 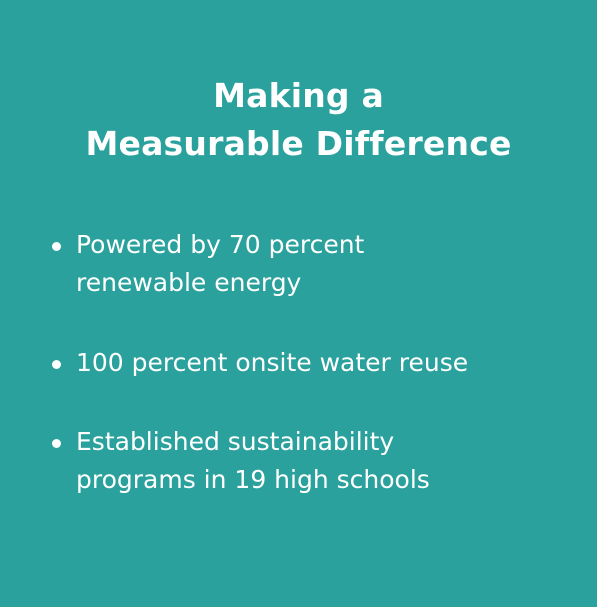 I want to click on bullet-text-line-1: Established sustainability, so click(x=235, y=441).